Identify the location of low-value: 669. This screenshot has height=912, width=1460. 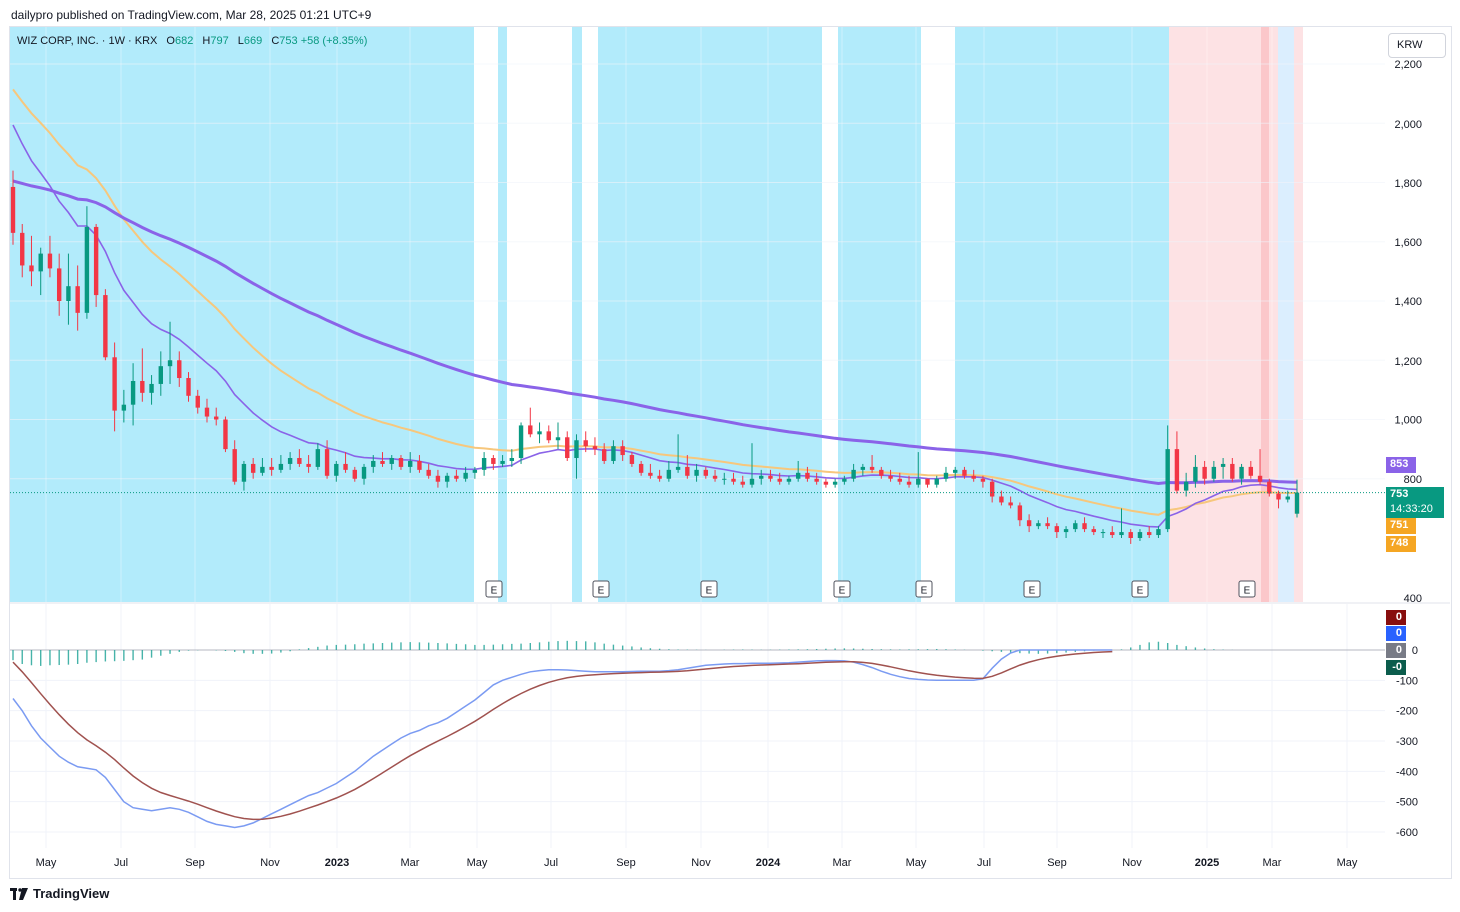
(253, 41).